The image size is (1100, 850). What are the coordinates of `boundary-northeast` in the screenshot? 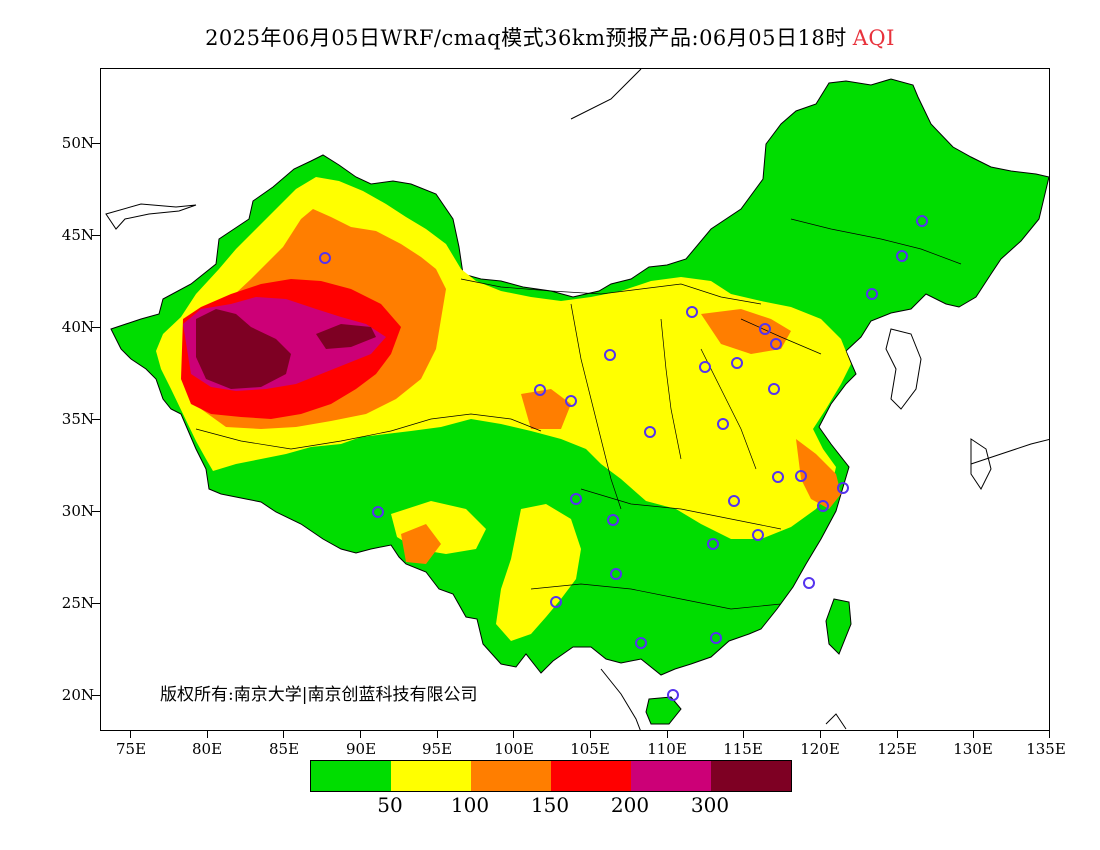 It's located at (876, 241).